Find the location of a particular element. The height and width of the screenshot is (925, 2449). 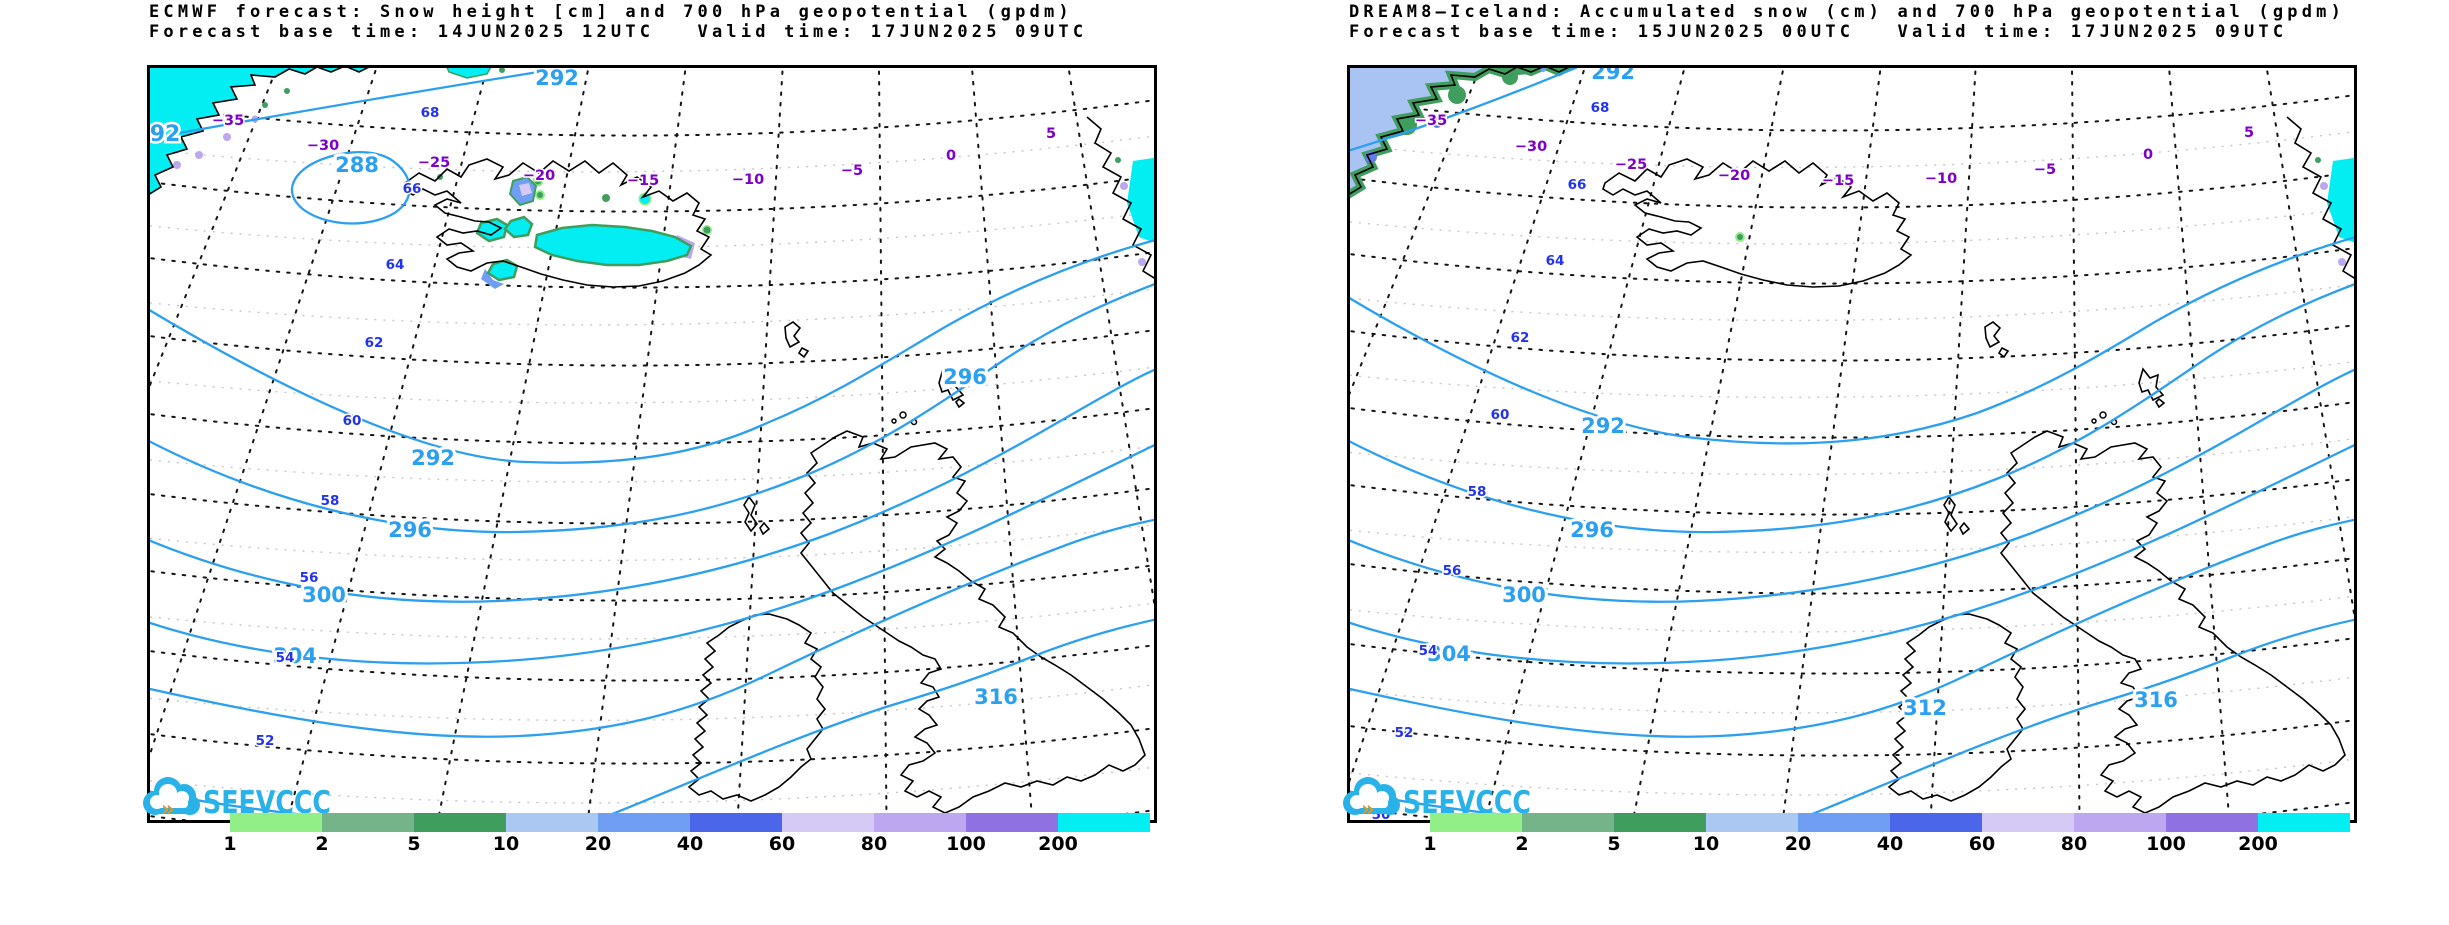

colorbar-tick-label: 20 is located at coordinates (1798, 844).